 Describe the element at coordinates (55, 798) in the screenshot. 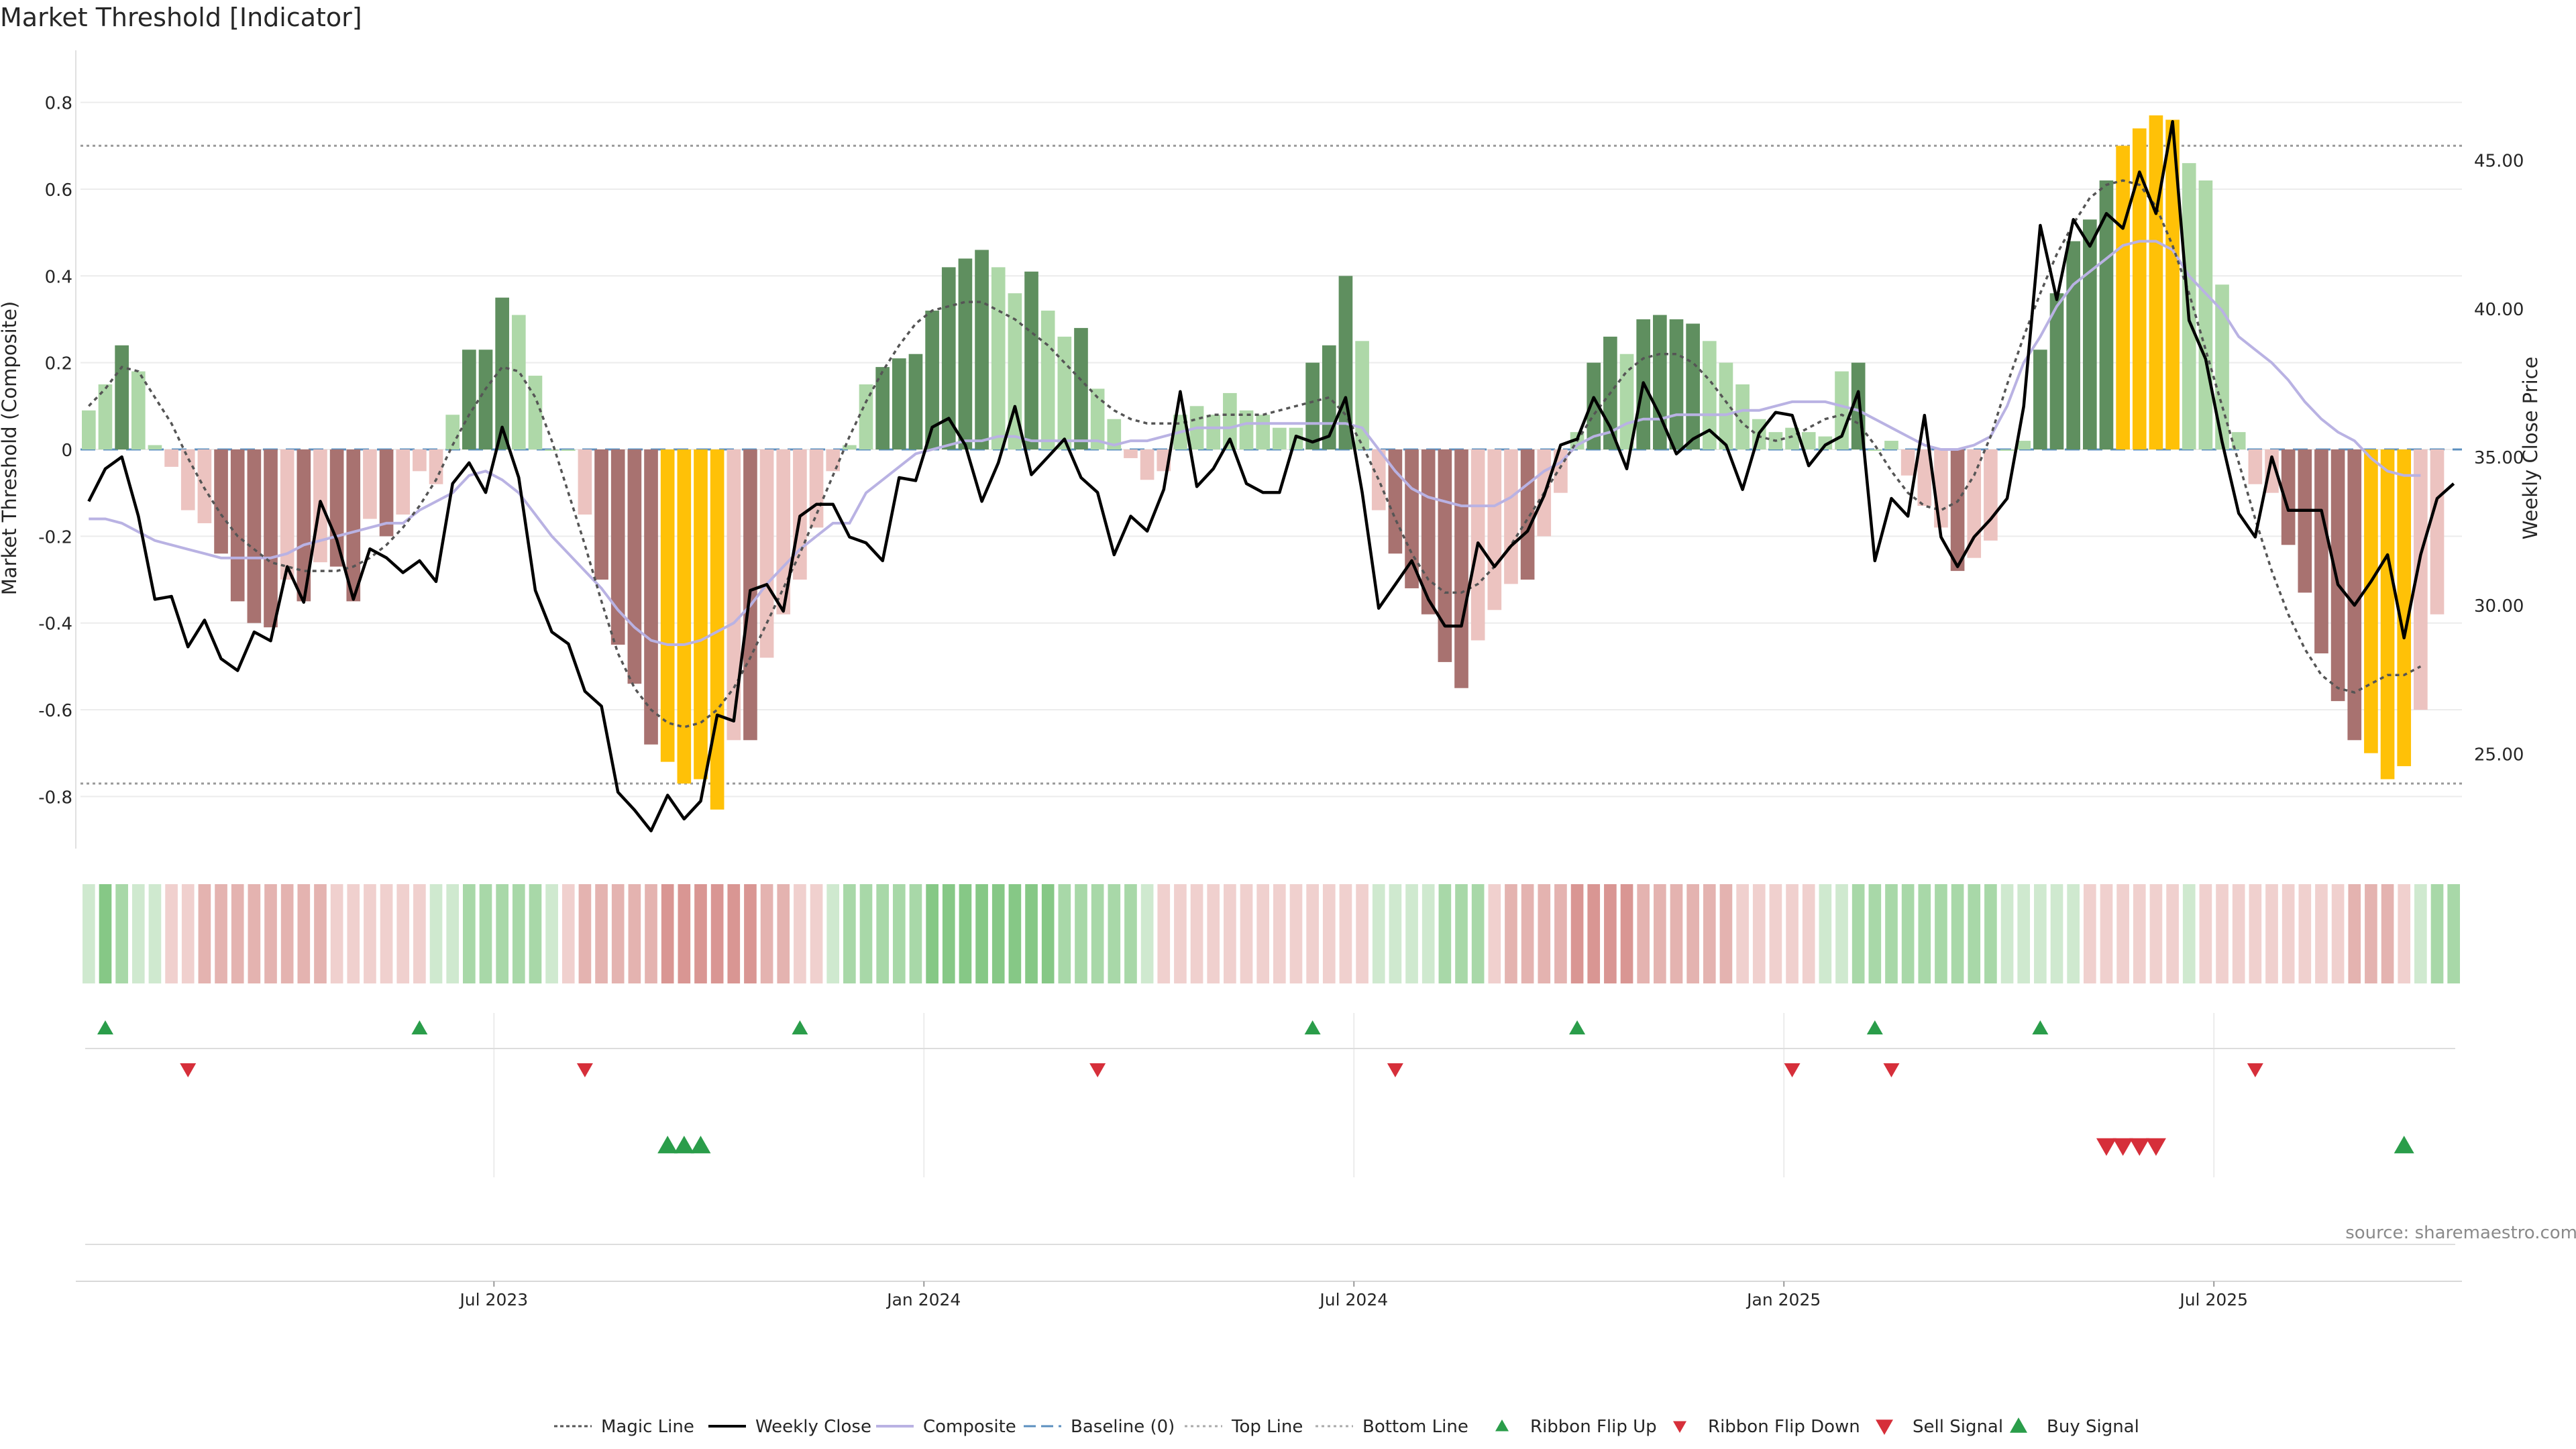

I see `y-tick-label-left: -0.8` at that location.